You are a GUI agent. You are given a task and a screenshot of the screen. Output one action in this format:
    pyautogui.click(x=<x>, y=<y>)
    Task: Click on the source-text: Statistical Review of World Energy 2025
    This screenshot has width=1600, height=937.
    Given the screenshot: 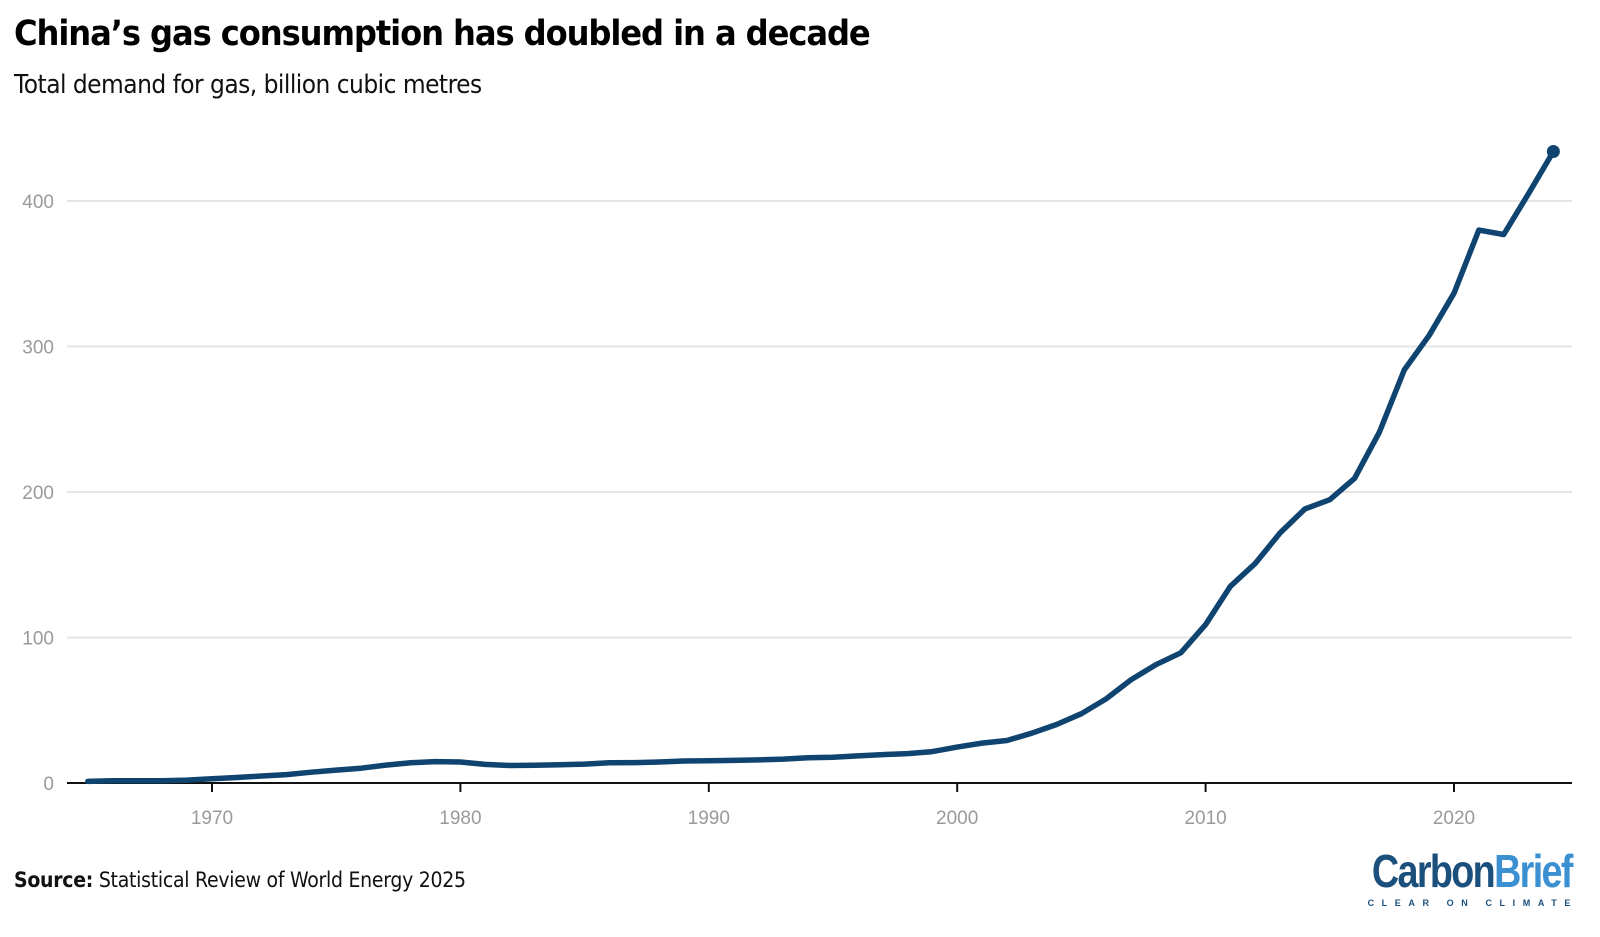 What is the action you would take?
    pyautogui.click(x=282, y=880)
    